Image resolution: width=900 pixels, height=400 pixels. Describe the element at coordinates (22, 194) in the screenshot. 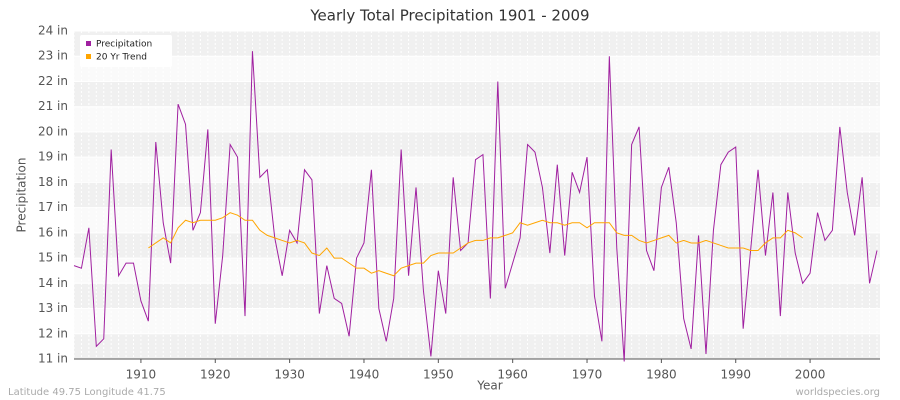

I see `y-axis-label: Precipitation` at that location.